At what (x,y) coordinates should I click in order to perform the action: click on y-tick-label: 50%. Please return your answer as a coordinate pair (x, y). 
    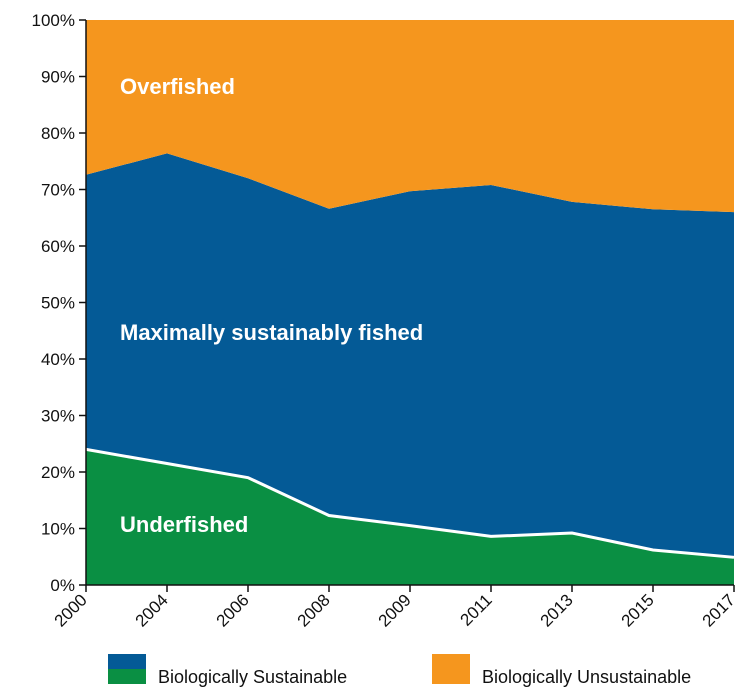
    Looking at the image, I should click on (58, 303).